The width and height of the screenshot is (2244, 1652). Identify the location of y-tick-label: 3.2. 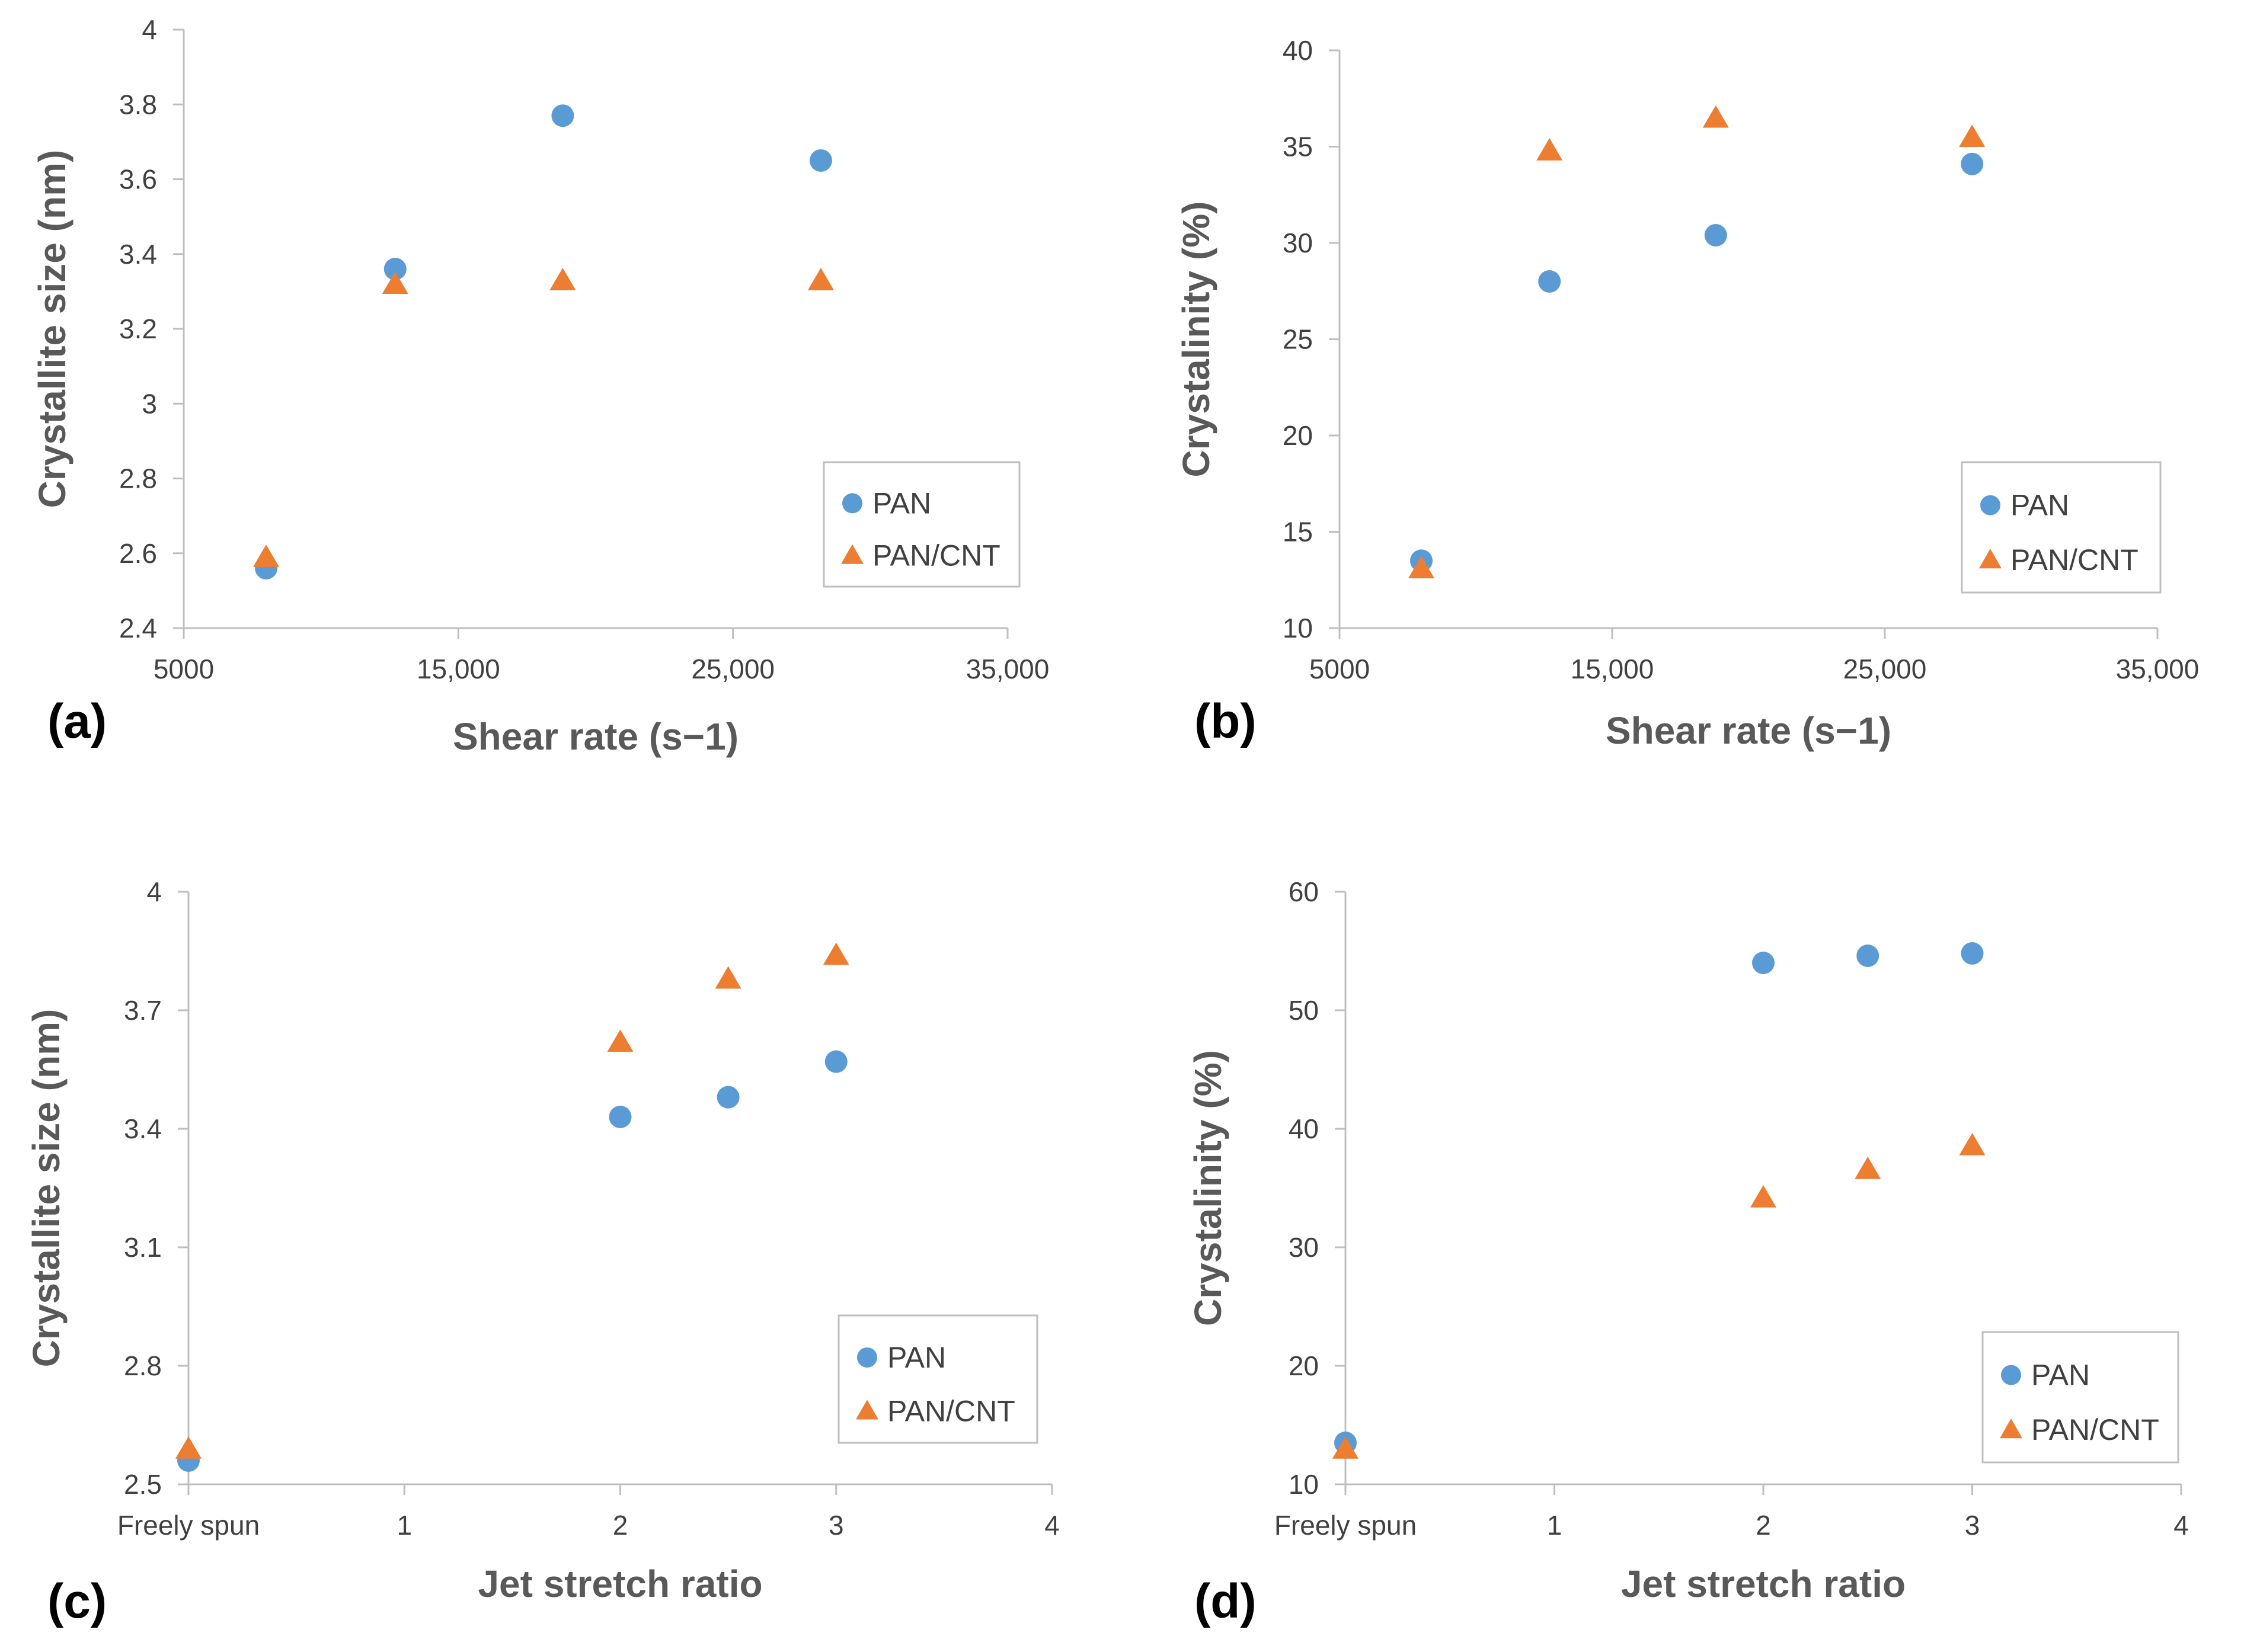
(138, 328).